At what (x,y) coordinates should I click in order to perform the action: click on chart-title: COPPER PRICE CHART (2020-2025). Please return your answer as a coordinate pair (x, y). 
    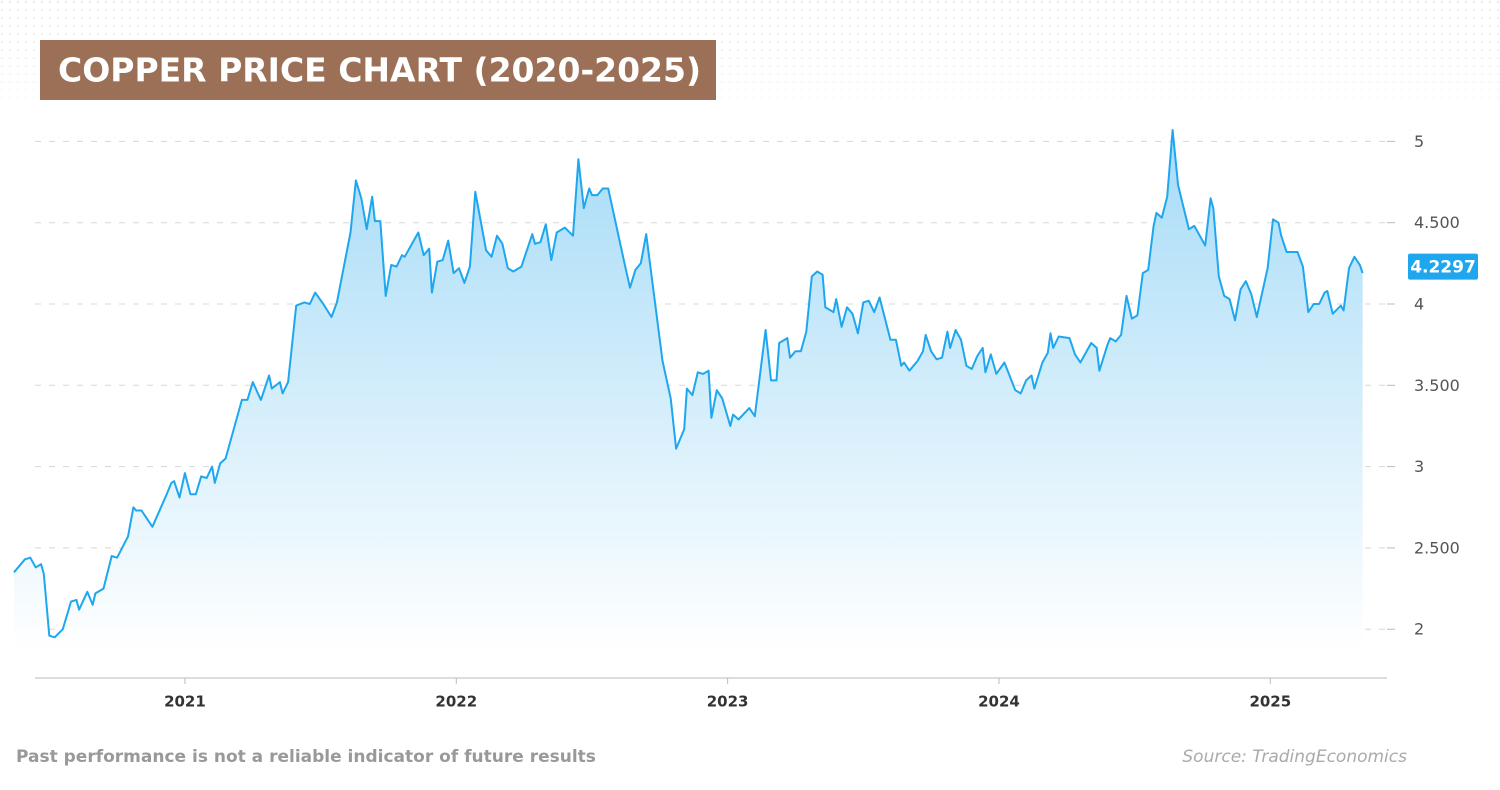
    Looking at the image, I should click on (379, 70).